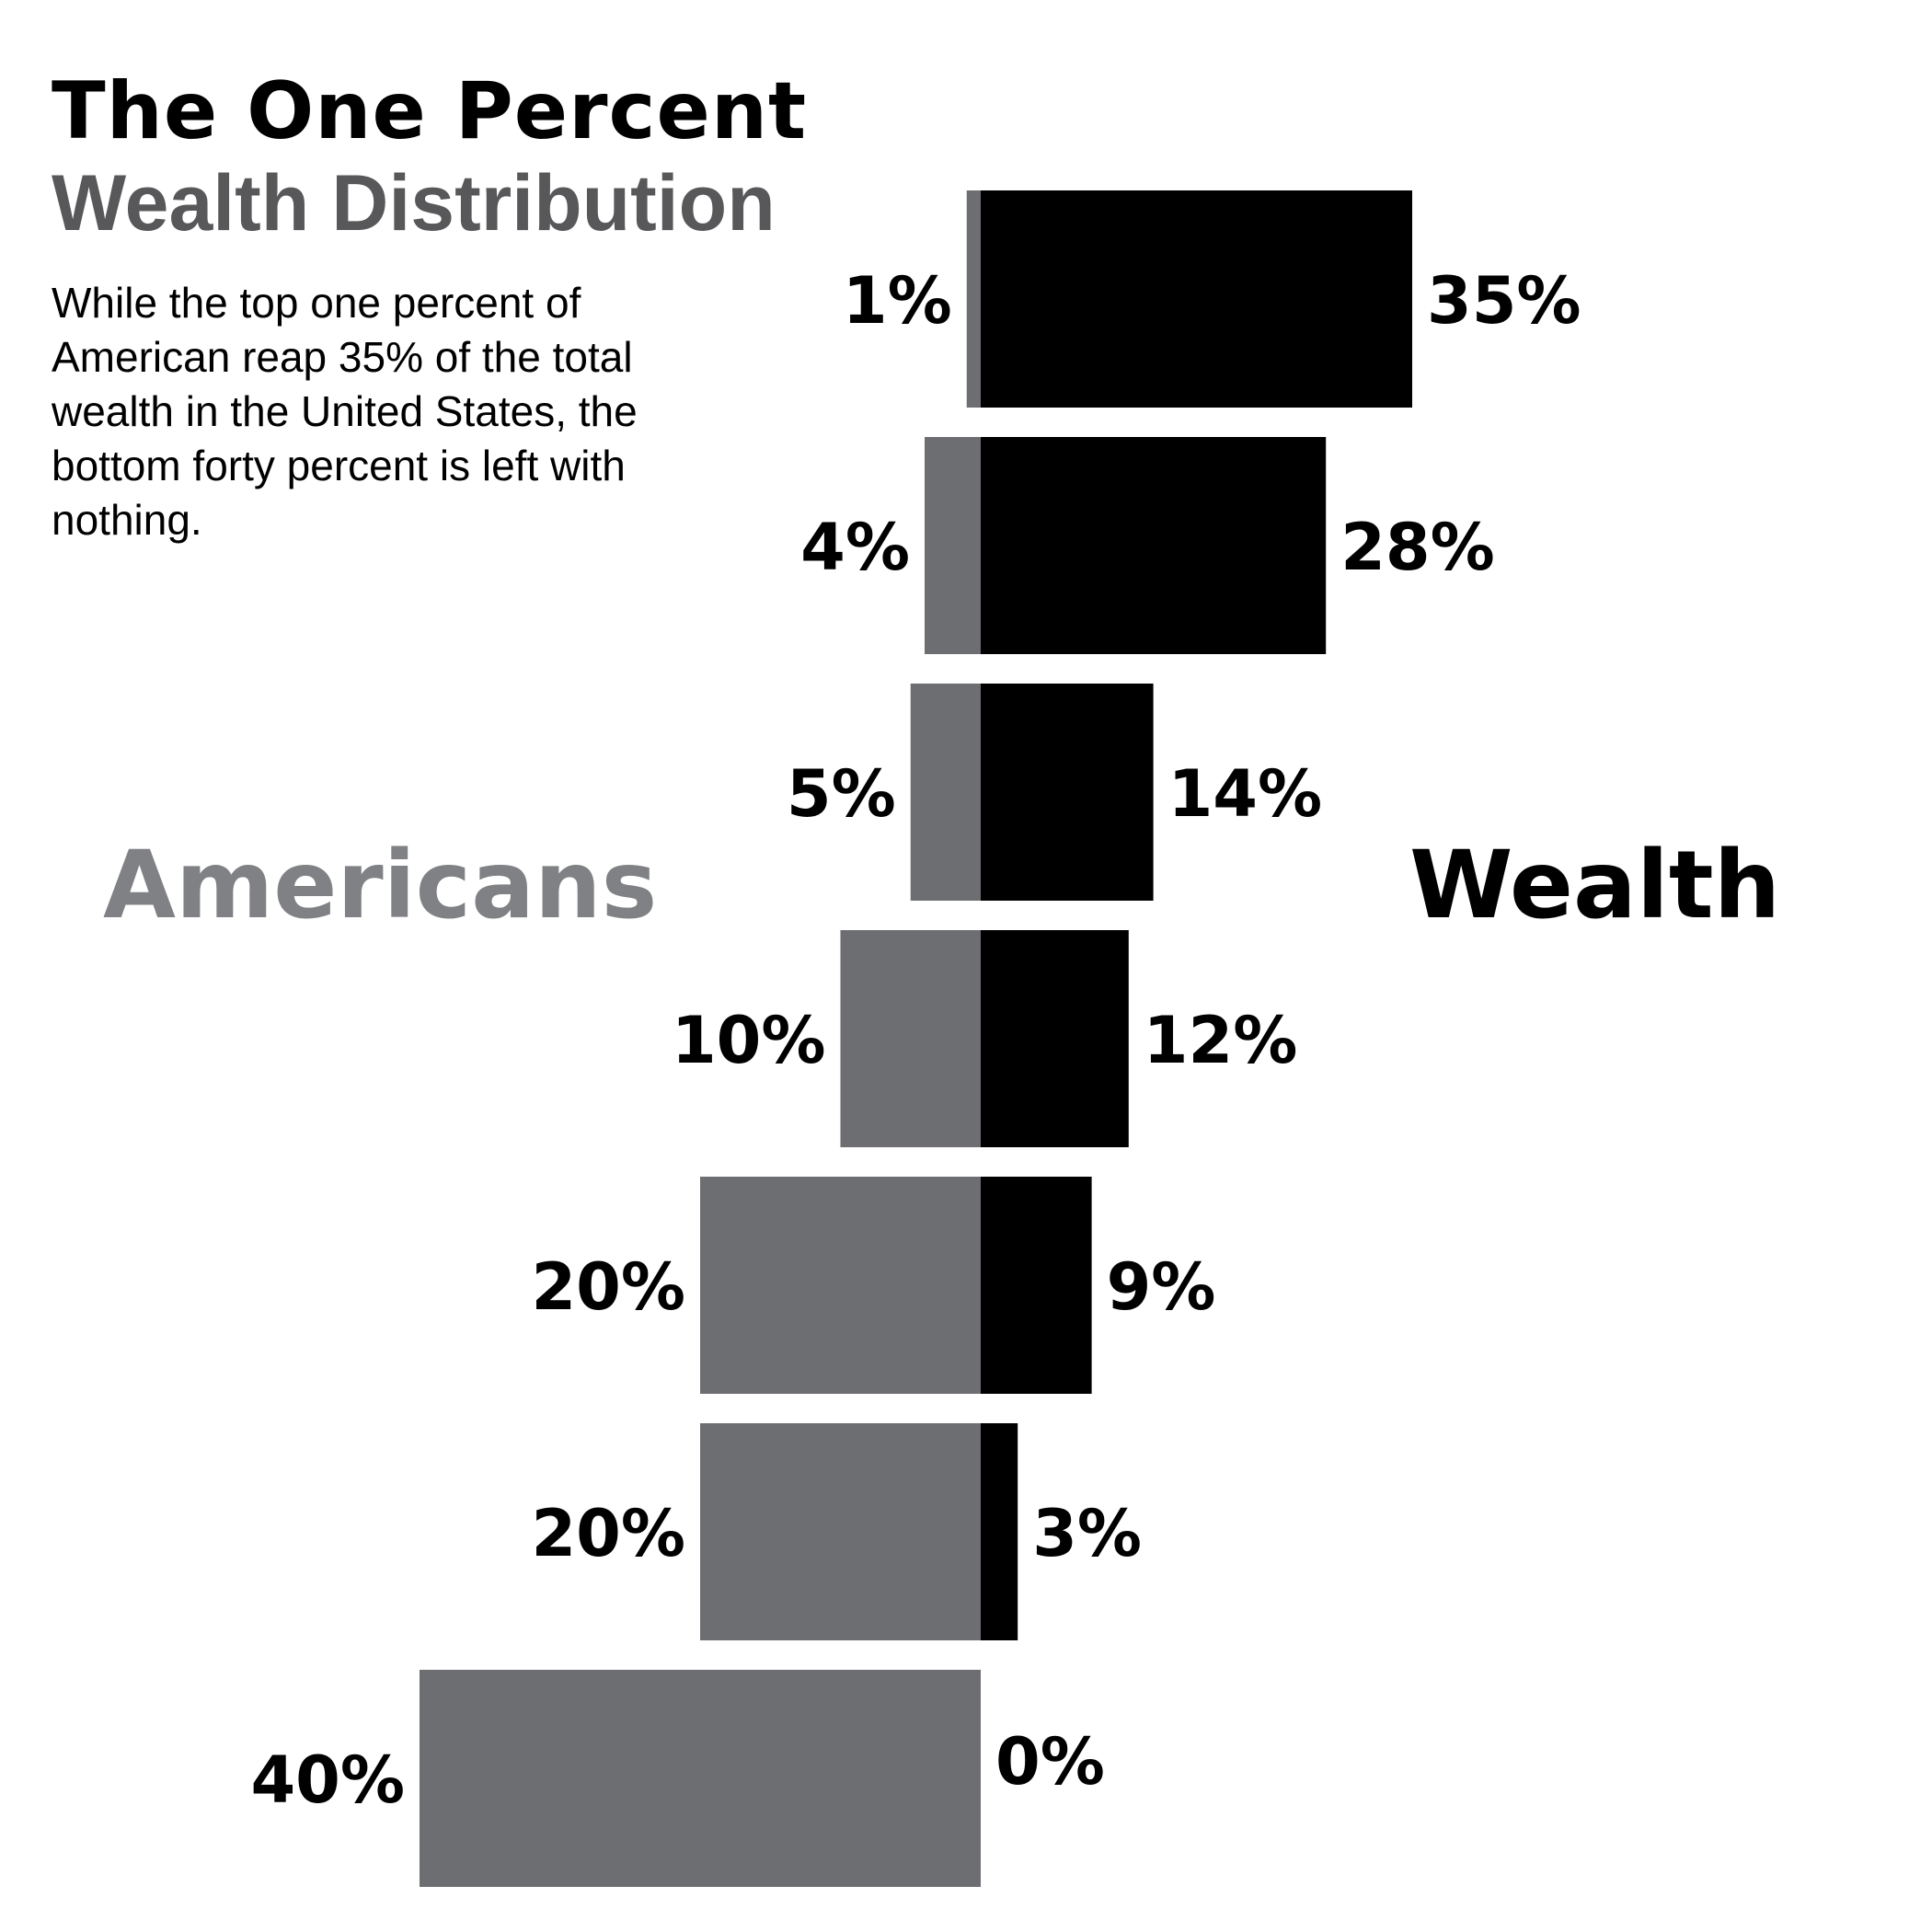 This screenshot has height=1932, width=1932. What do you see at coordinates (1221, 1040) in the screenshot?
I see `wealth-value-label: 12%` at bounding box center [1221, 1040].